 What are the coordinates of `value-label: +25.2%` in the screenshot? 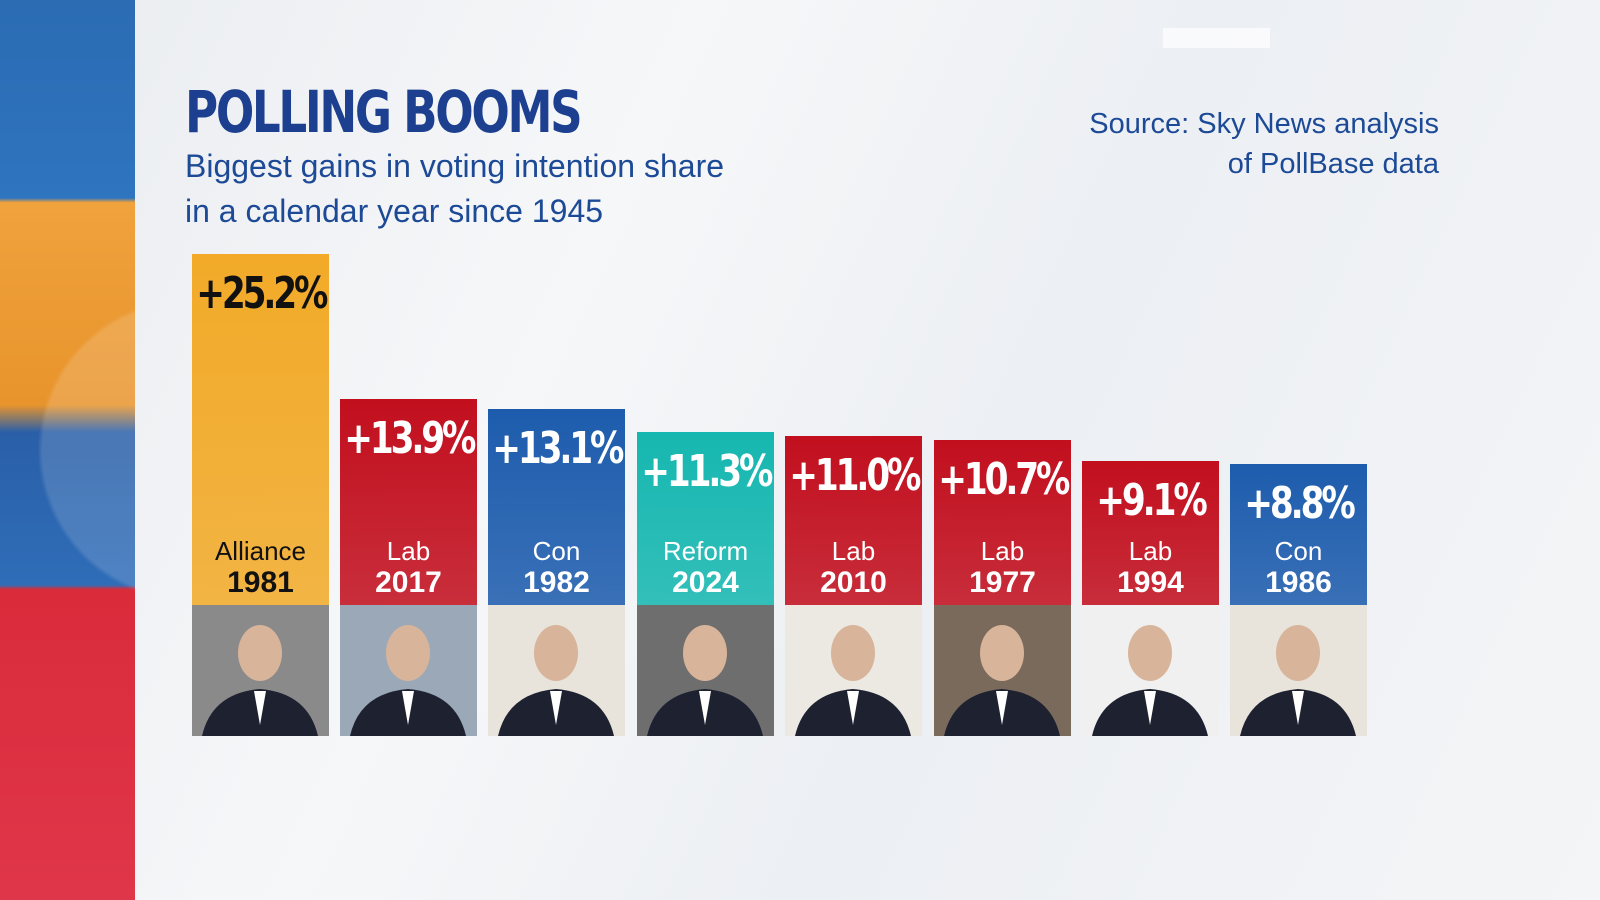 It's located at (261, 294).